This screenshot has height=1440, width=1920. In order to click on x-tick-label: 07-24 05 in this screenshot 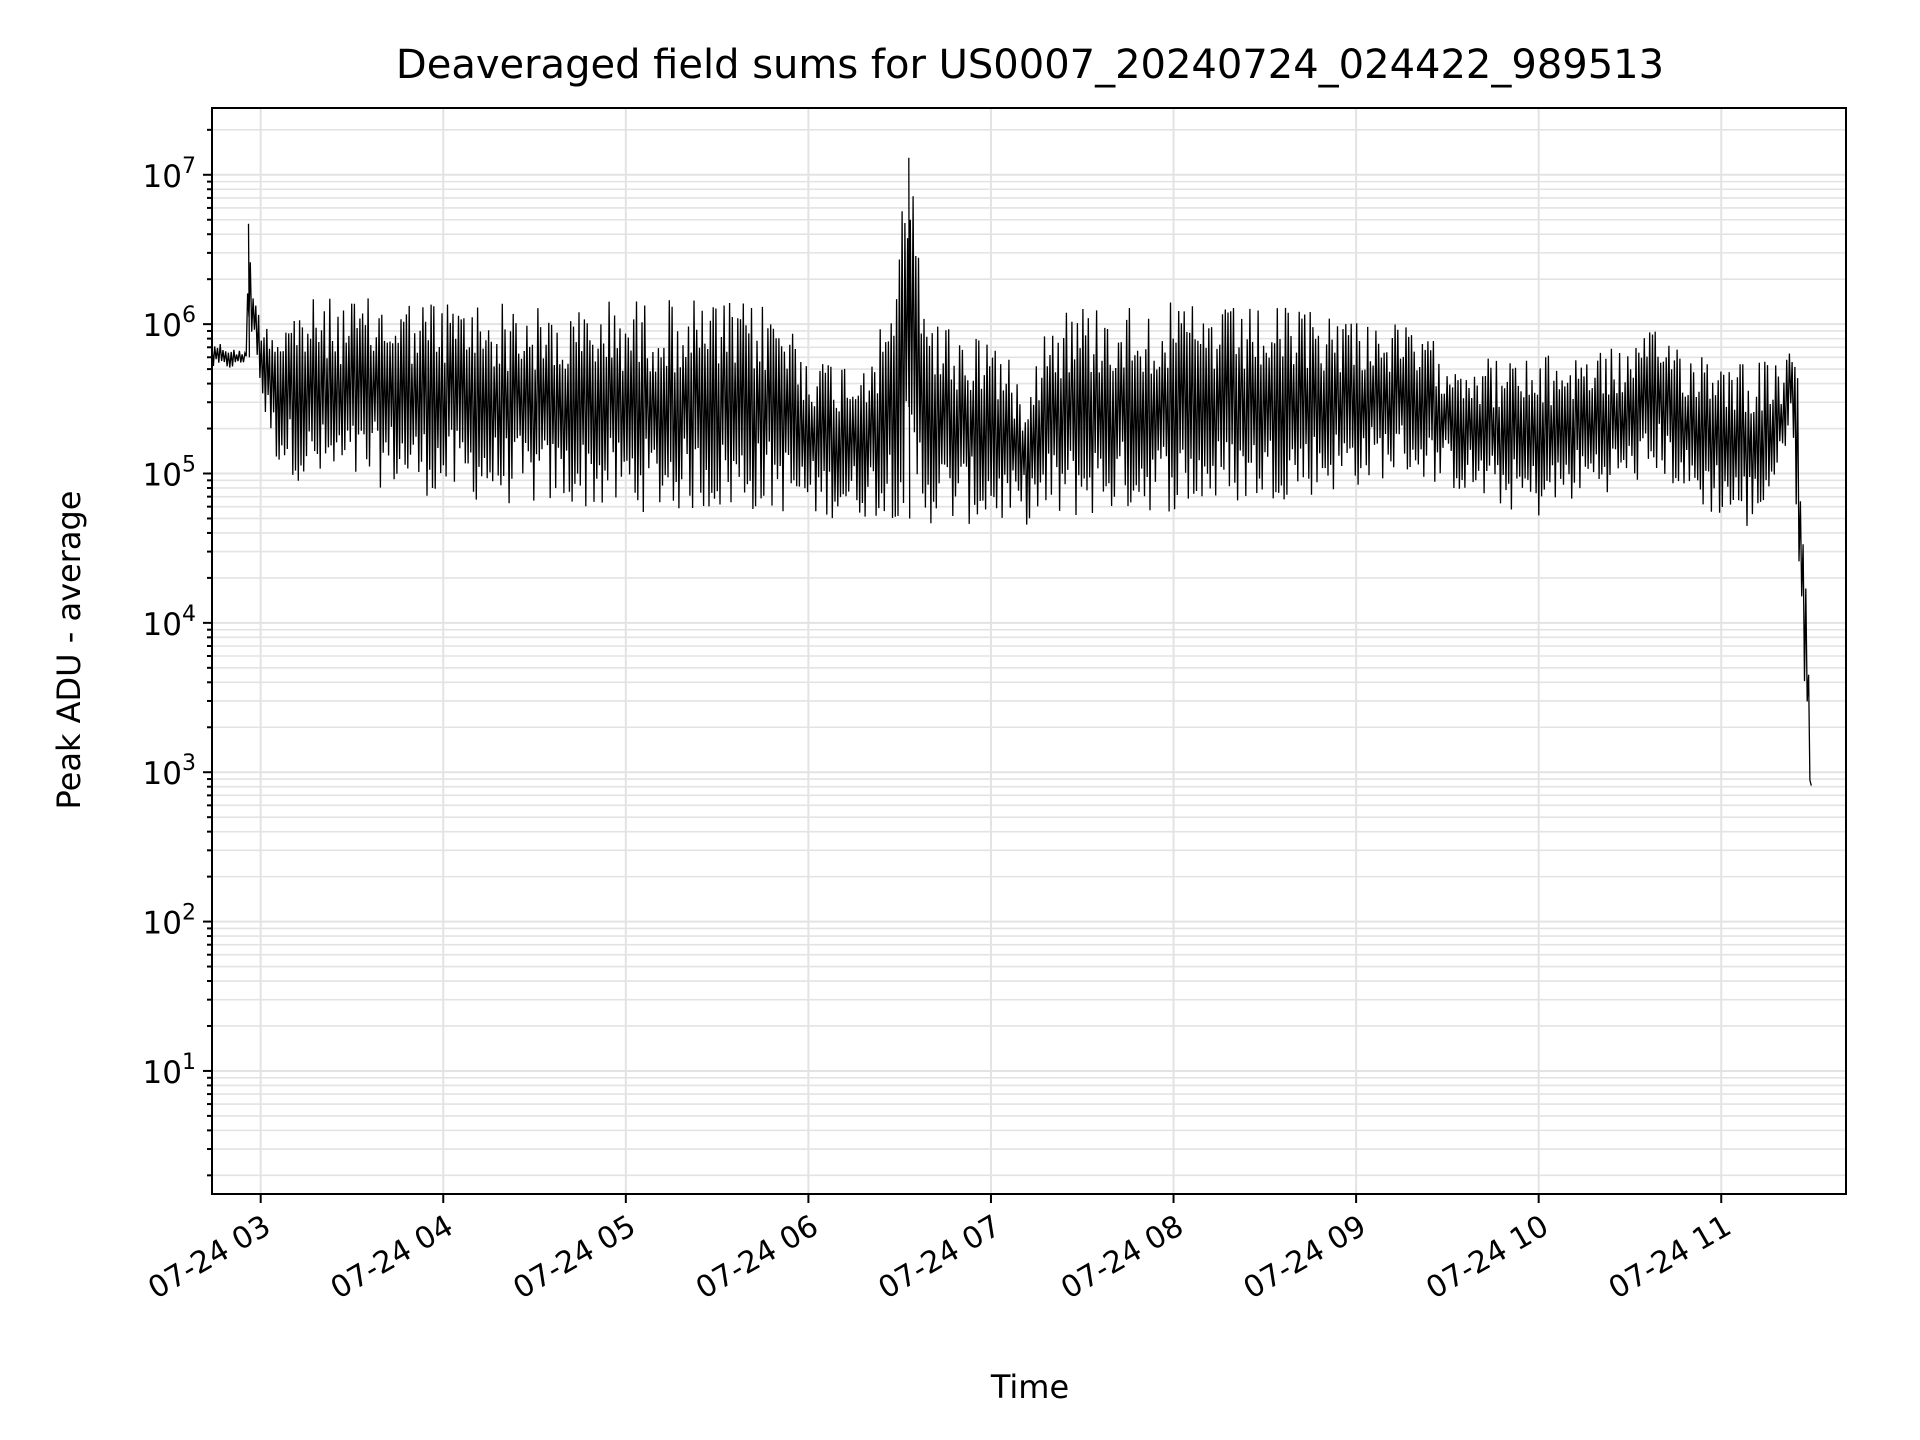, I will do `click(575, 1258)`.